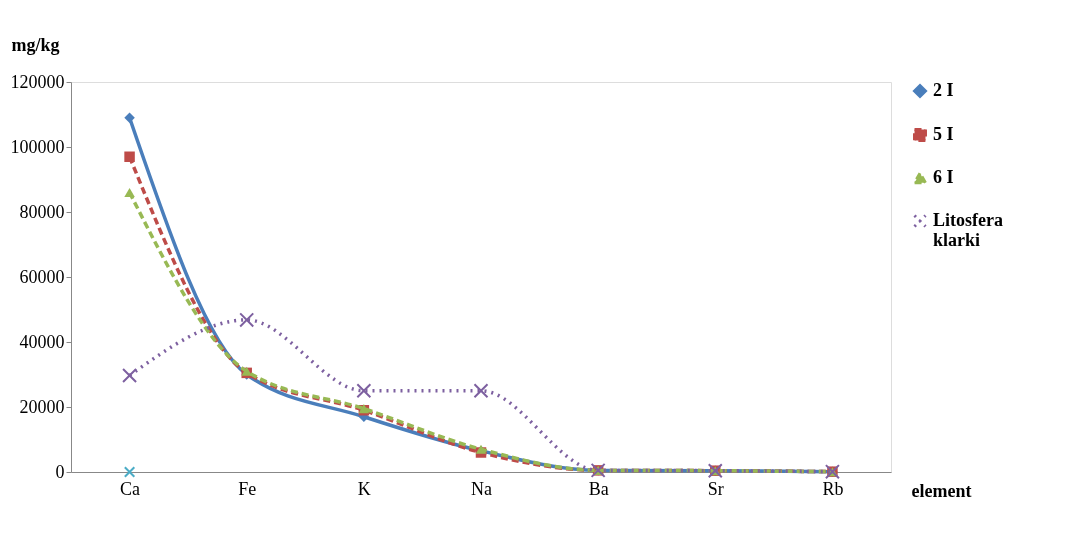  What do you see at coordinates (247, 488) in the screenshot?
I see `x-tick-label: Fe` at bounding box center [247, 488].